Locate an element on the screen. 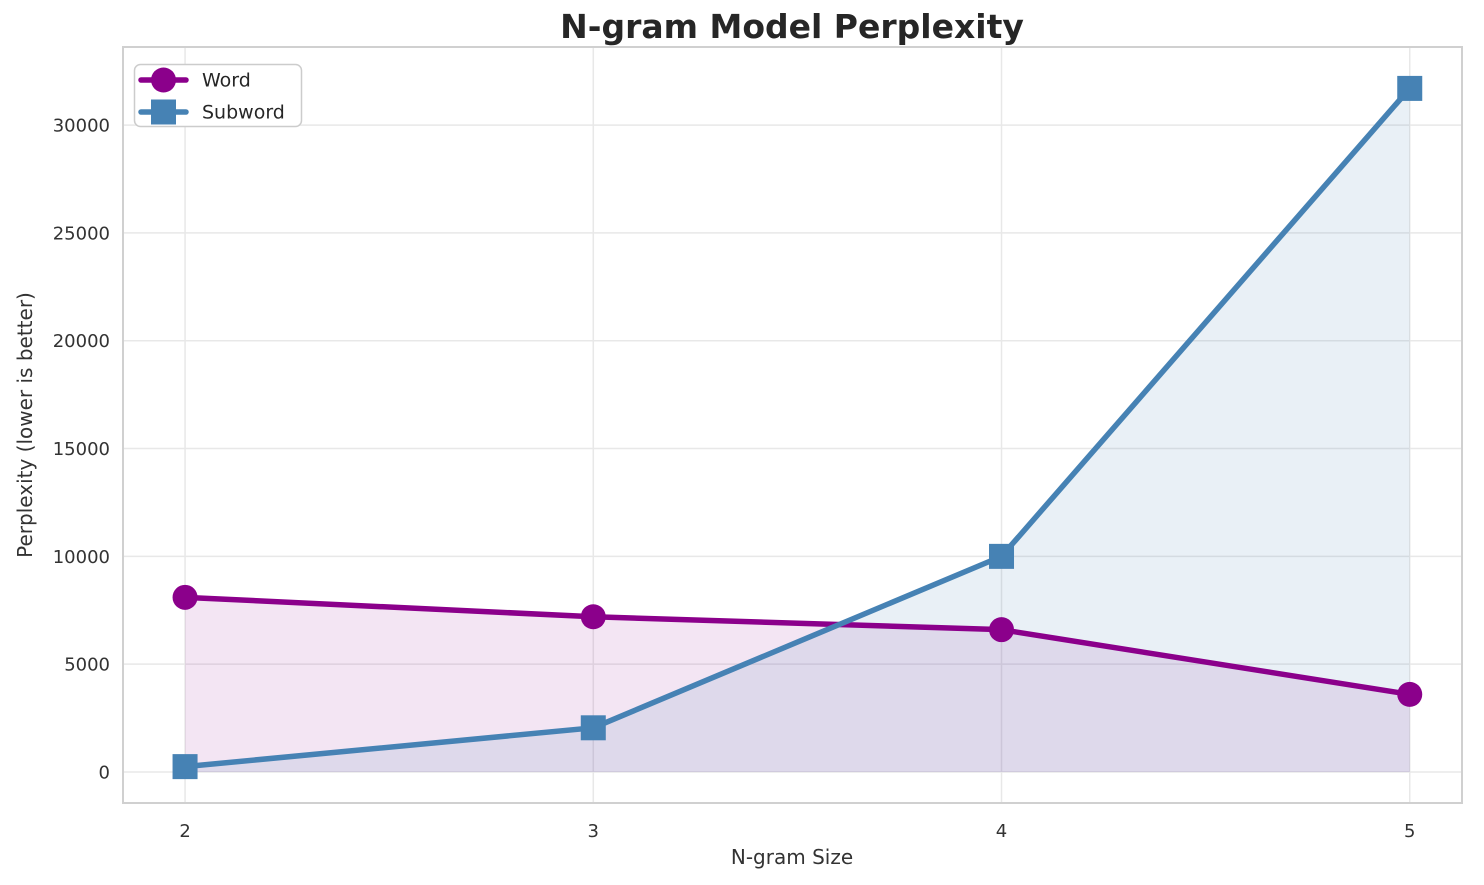 The height and width of the screenshot is (885, 1484). y-tick-label: 10000 is located at coordinates (81, 557).